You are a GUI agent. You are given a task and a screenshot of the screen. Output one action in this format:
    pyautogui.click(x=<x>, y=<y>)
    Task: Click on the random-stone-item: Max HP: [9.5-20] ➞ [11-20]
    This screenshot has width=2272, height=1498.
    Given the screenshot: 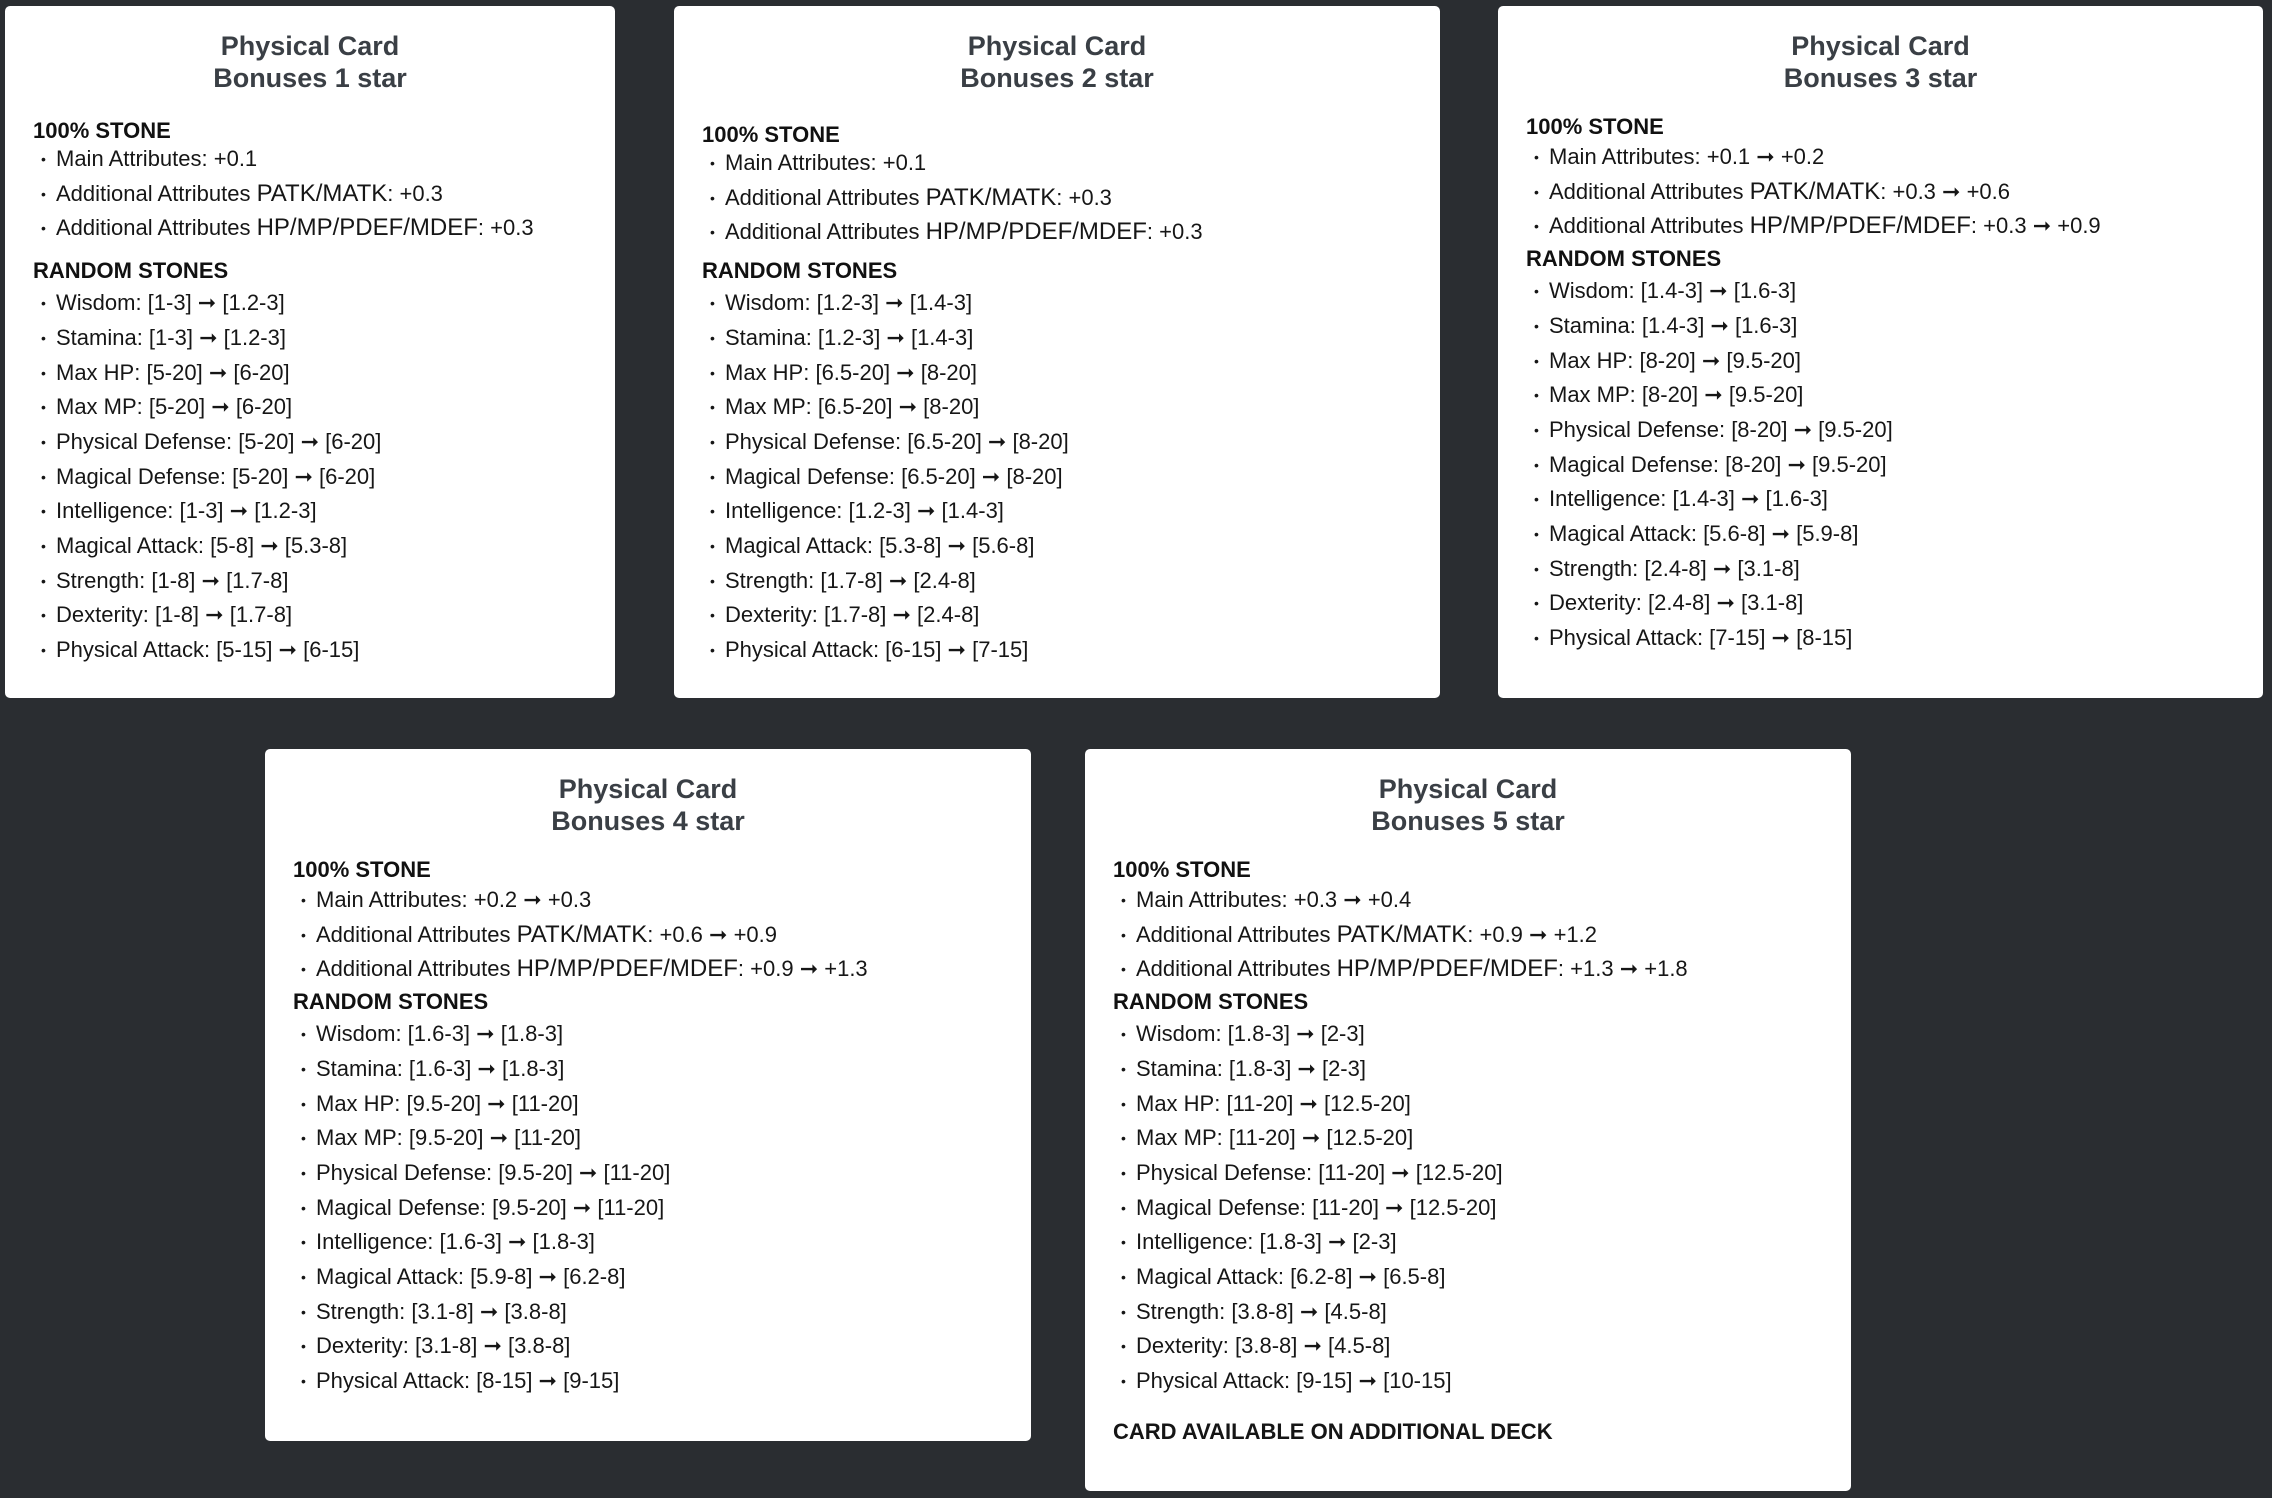 What is the action you would take?
    pyautogui.click(x=662, y=1104)
    